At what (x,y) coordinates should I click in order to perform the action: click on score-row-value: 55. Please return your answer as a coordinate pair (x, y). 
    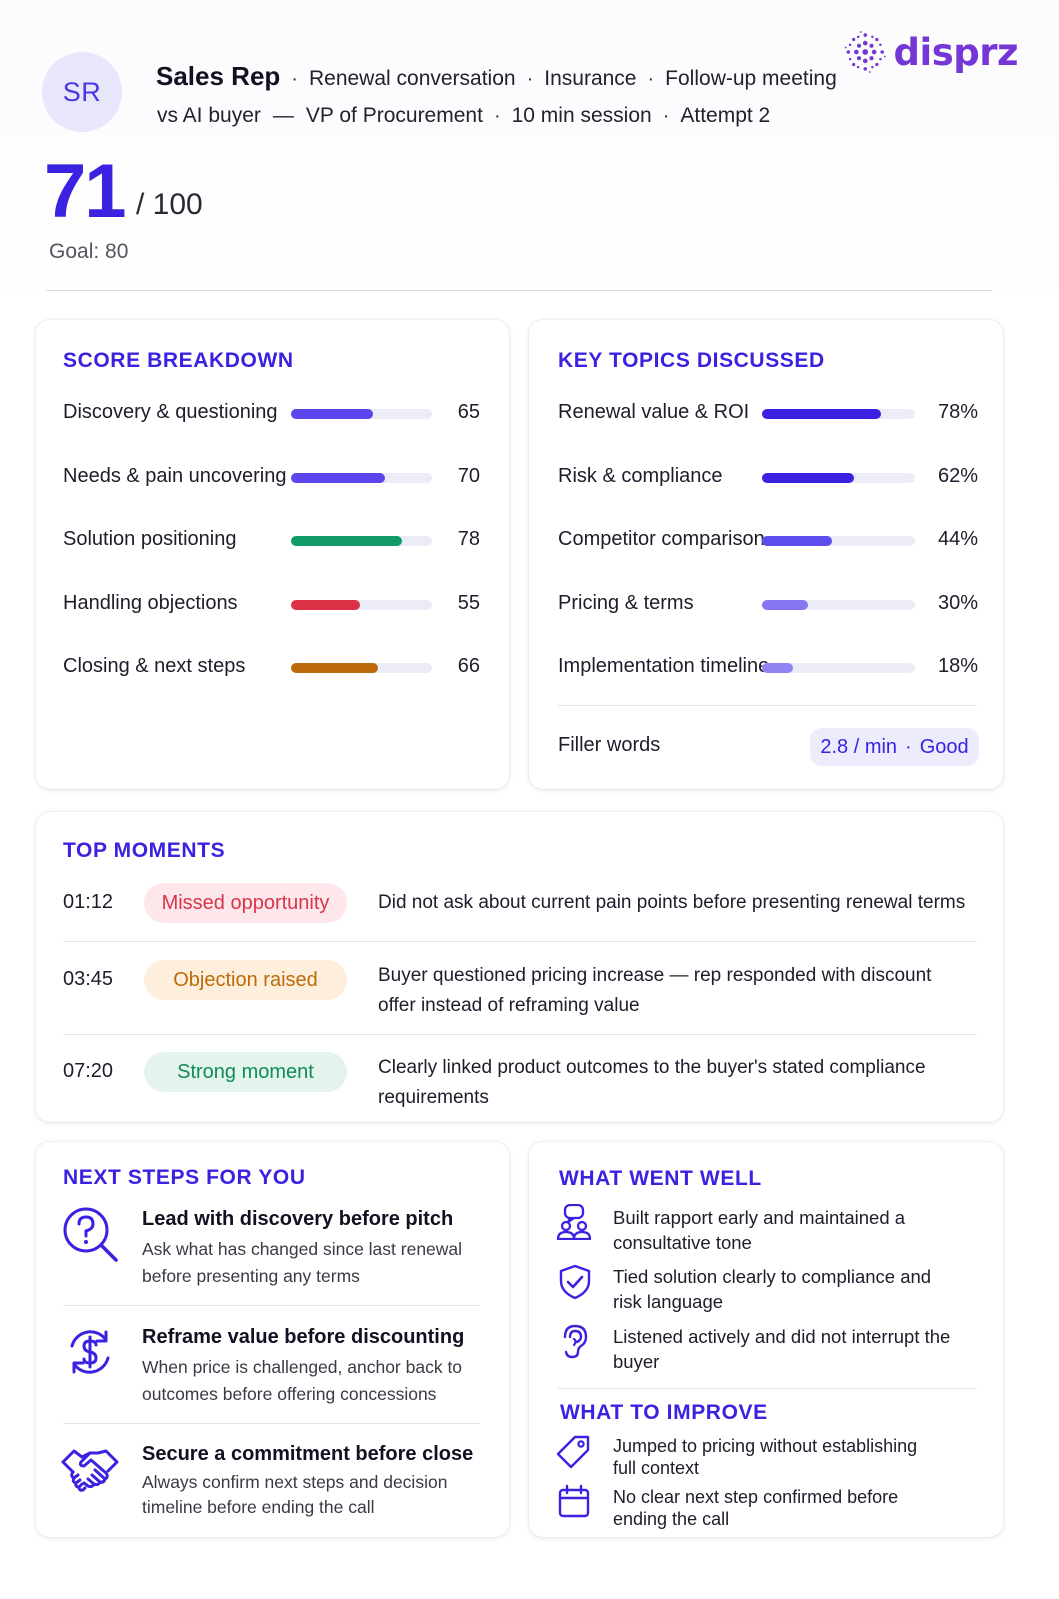
    Looking at the image, I should click on (468, 602).